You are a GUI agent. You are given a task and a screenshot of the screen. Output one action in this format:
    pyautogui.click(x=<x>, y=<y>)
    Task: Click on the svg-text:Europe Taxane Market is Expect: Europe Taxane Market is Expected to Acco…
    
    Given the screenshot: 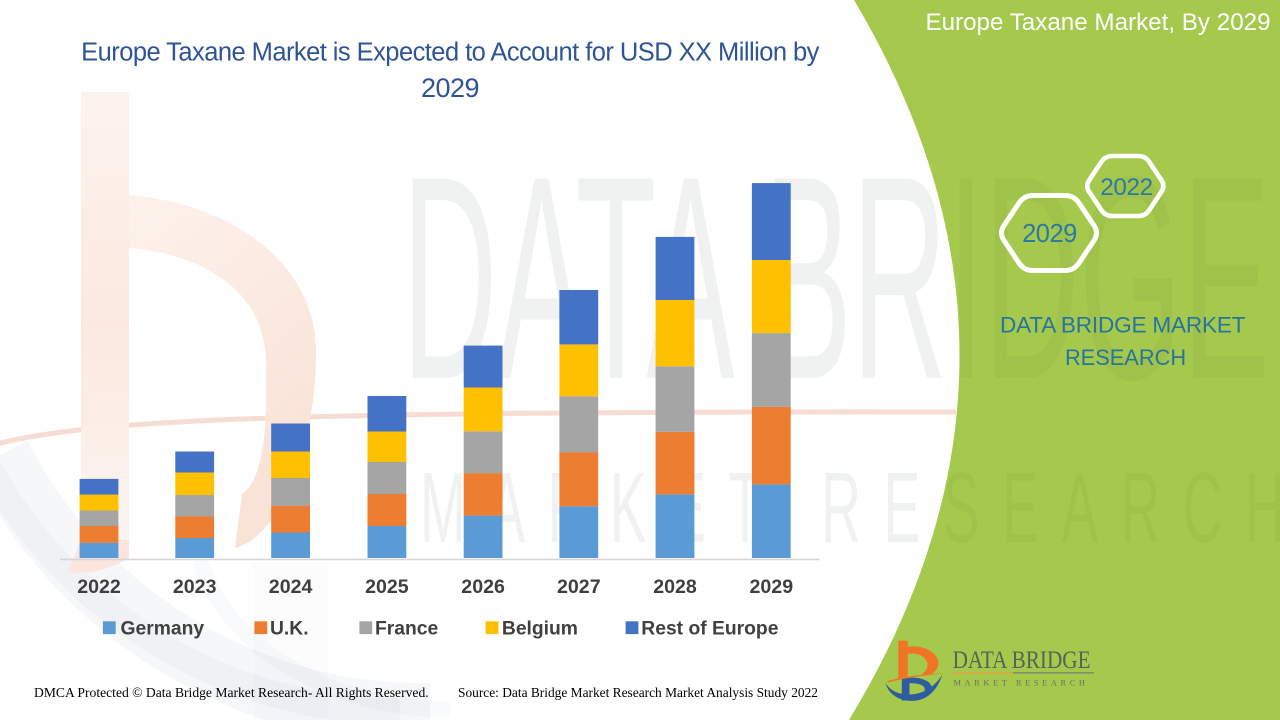 What is the action you would take?
    pyautogui.click(x=450, y=53)
    